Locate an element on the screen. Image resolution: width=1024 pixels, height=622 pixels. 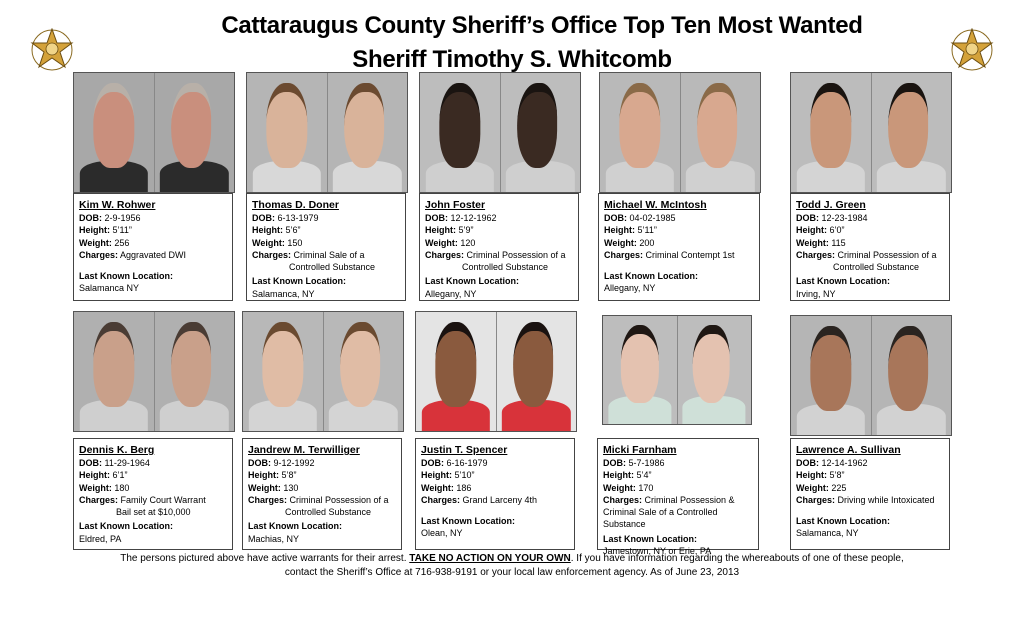
suspect-name: Michael W. McIntosh is located at coordinates (655, 205).